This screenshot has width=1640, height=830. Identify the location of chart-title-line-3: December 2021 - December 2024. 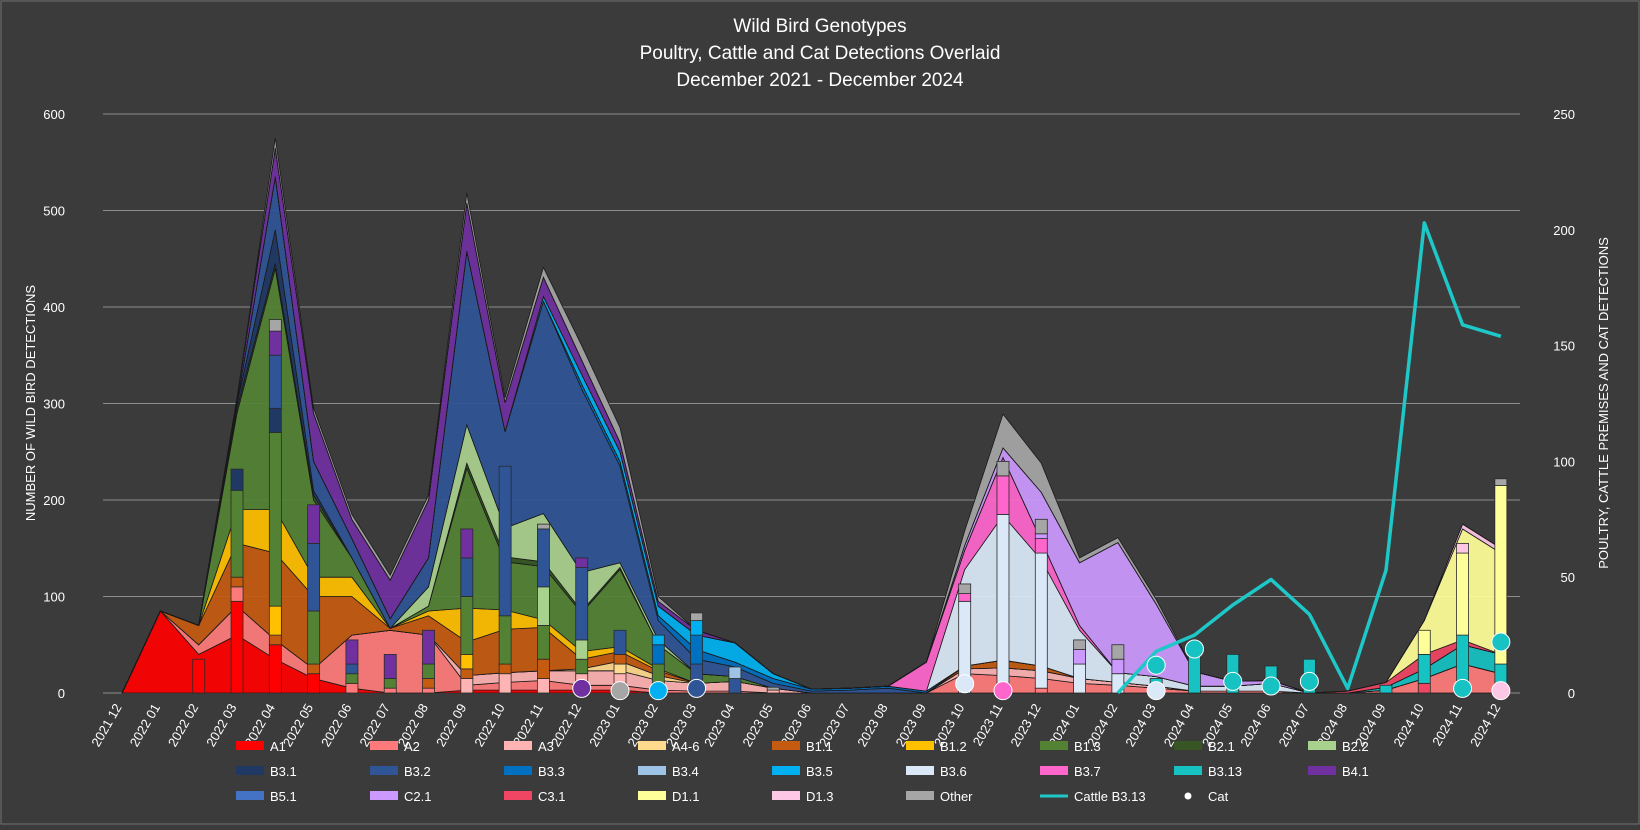
(820, 80).